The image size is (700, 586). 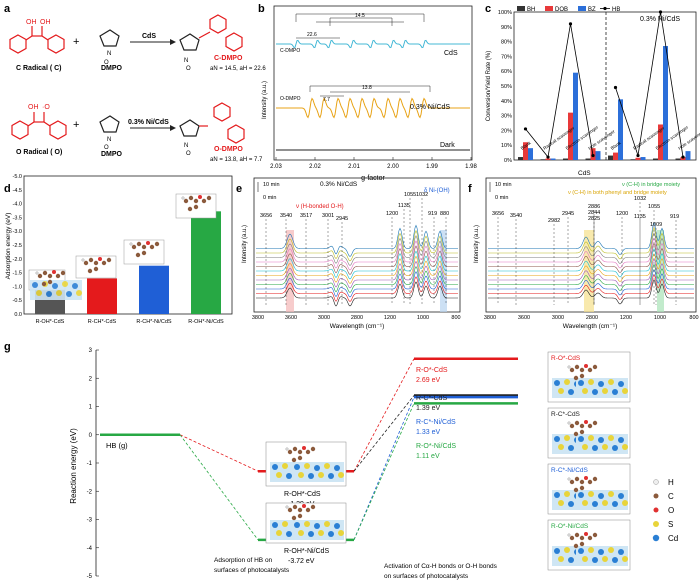 What do you see at coordinates (109, 38) in the screenshot?
I see `dmpo-structure` at bounding box center [109, 38].